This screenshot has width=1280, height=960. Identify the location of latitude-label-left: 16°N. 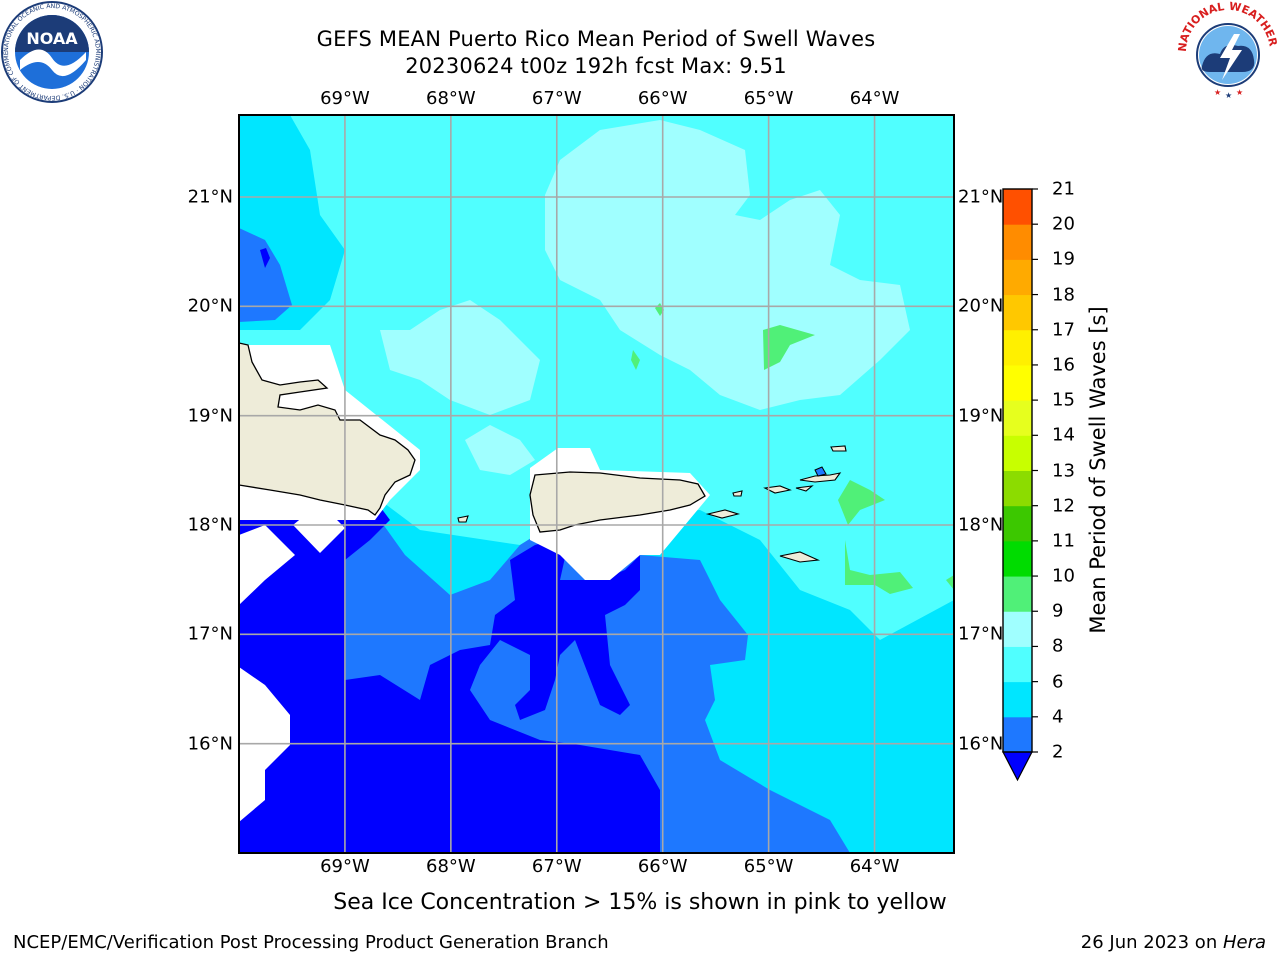
(210, 744).